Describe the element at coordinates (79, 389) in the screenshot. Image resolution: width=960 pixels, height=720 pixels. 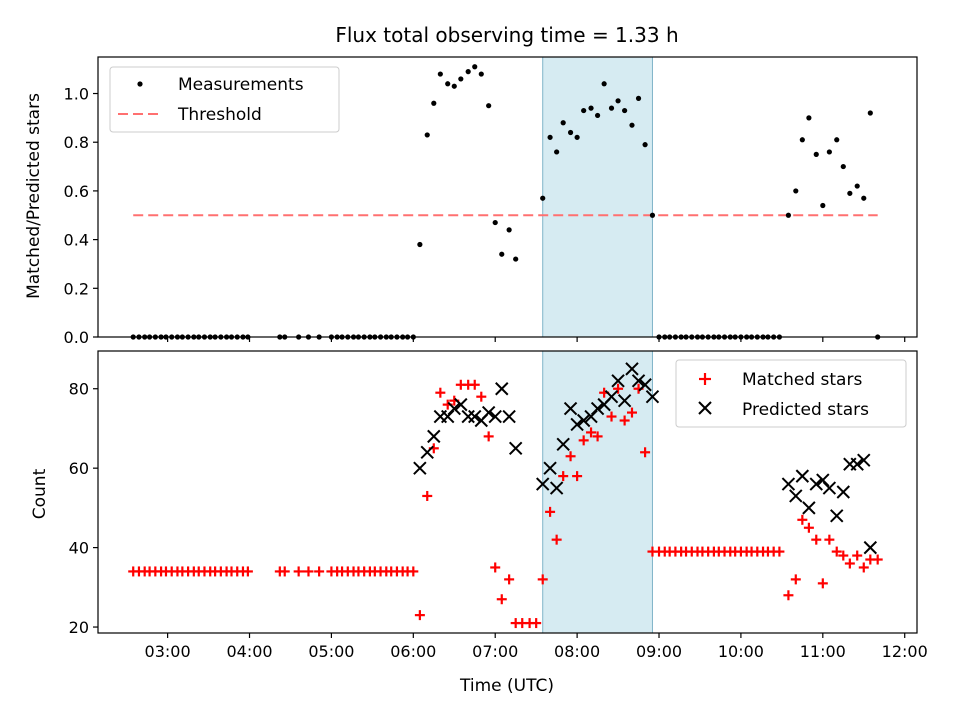
I see `y-tick-label: 80` at that location.